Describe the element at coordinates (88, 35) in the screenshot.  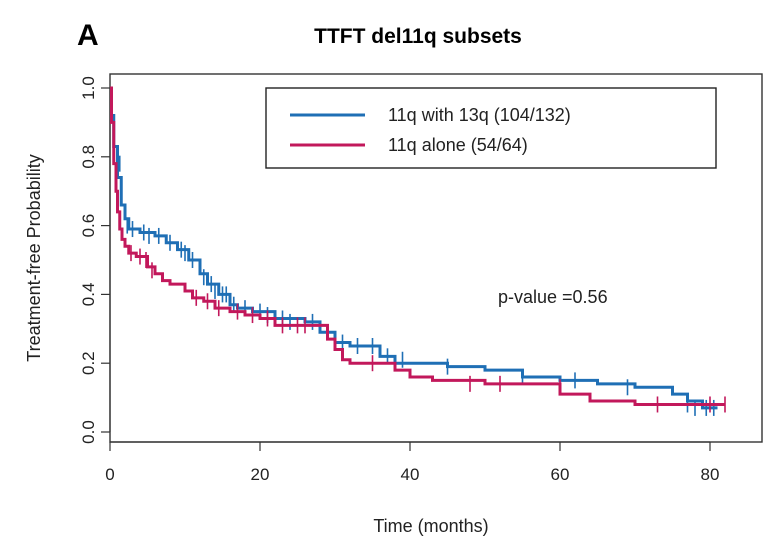
I see `panel-label: A` at that location.